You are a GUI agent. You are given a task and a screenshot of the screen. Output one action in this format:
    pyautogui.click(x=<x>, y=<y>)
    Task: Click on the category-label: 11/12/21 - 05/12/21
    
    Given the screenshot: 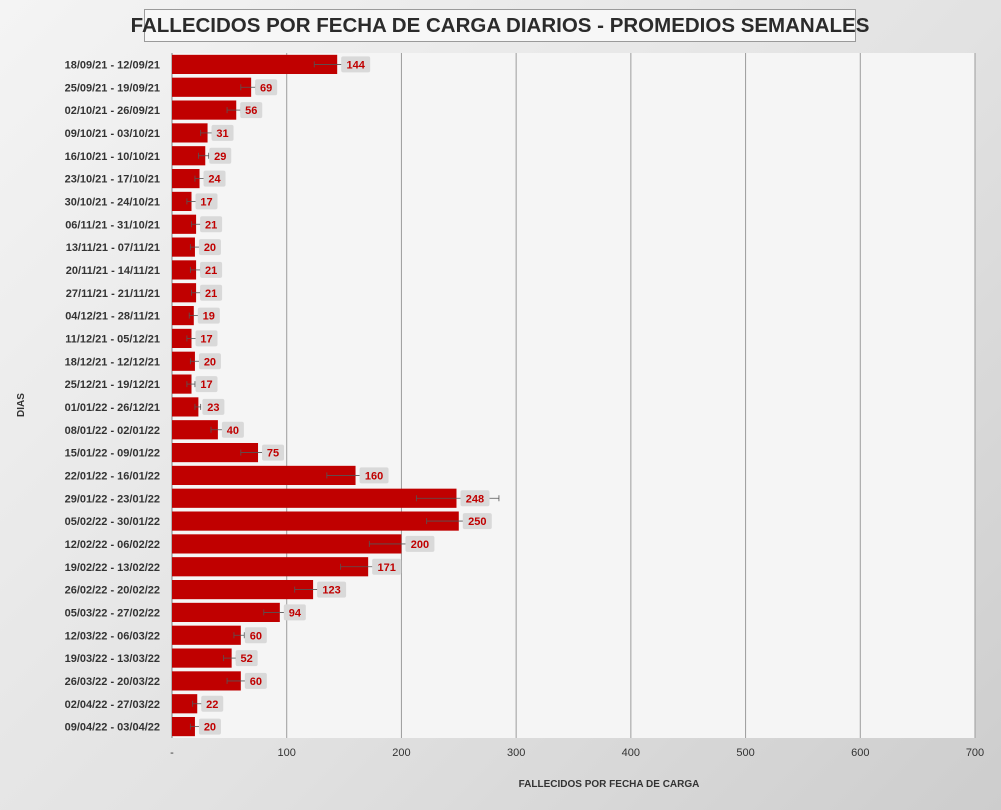 What is the action you would take?
    pyautogui.click(x=112, y=339)
    